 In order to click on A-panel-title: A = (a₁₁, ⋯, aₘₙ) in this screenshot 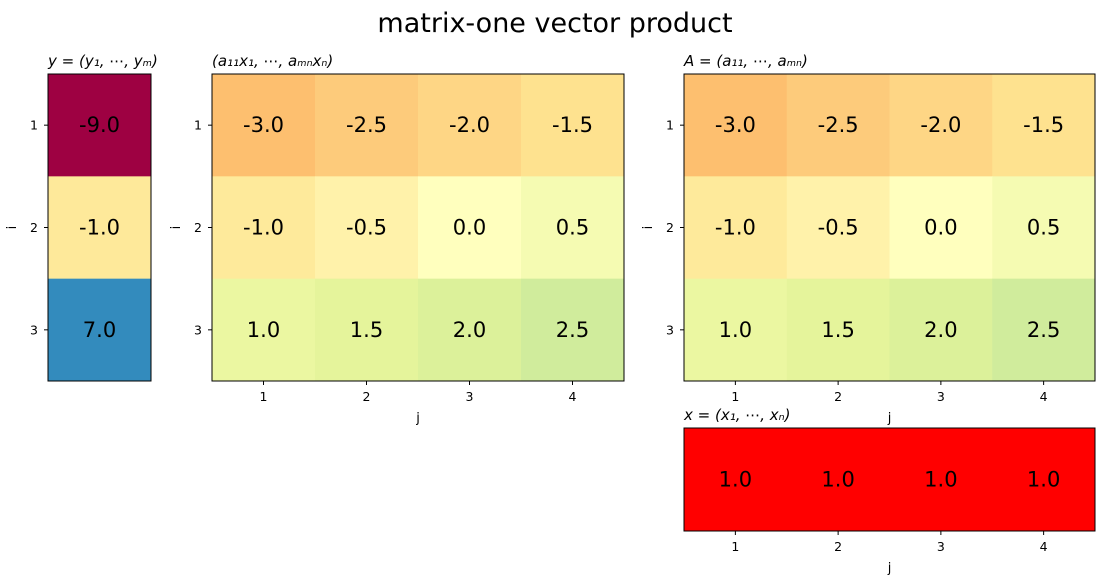, I will do `click(745, 61)`.